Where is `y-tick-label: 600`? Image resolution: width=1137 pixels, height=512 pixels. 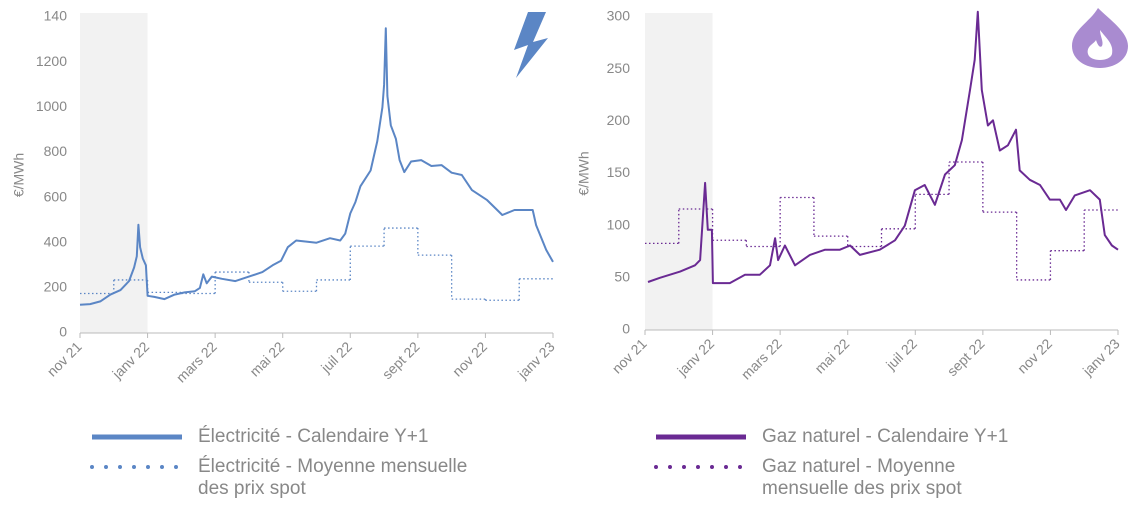 y-tick-label: 600 is located at coordinates (56, 196).